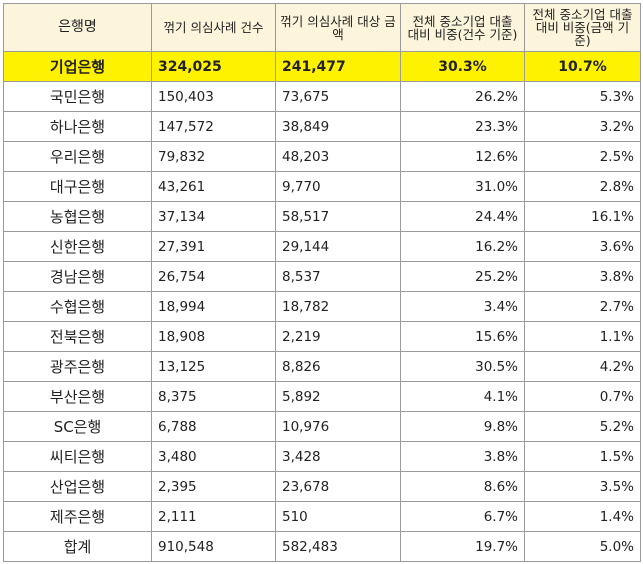 This screenshot has width=643, height=564. Describe the element at coordinates (338, 126) in the screenshot. I see `case-amount-cell: 38,849` at that location.